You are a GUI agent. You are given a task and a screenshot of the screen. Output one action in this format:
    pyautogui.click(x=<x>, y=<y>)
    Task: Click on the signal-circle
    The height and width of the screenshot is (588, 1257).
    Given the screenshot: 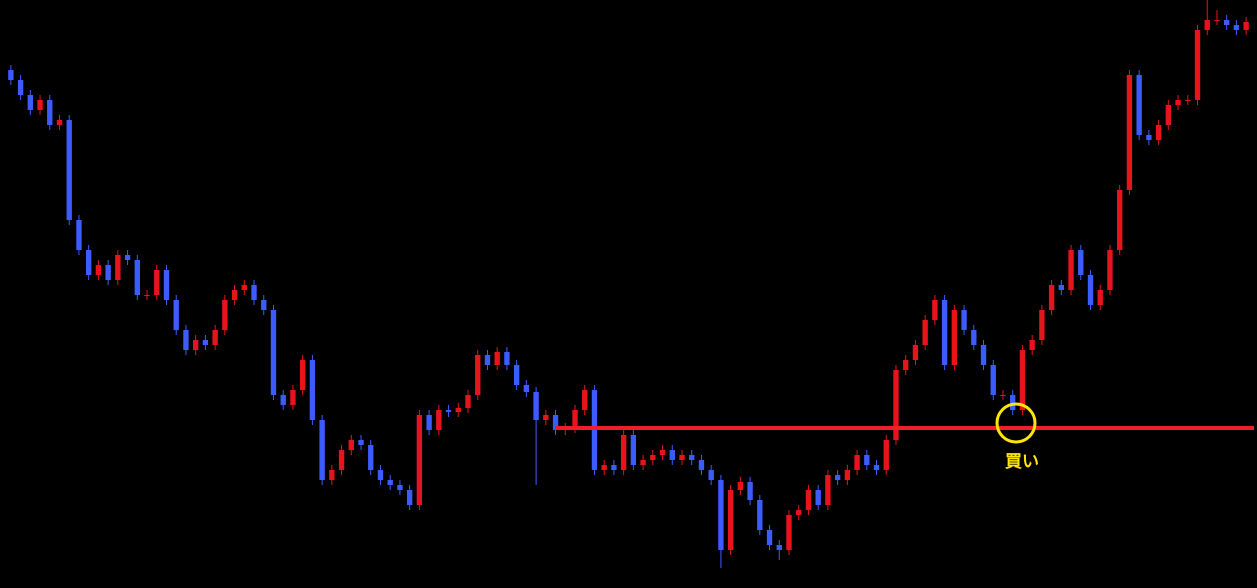 What is the action you would take?
    pyautogui.click(x=1016, y=423)
    